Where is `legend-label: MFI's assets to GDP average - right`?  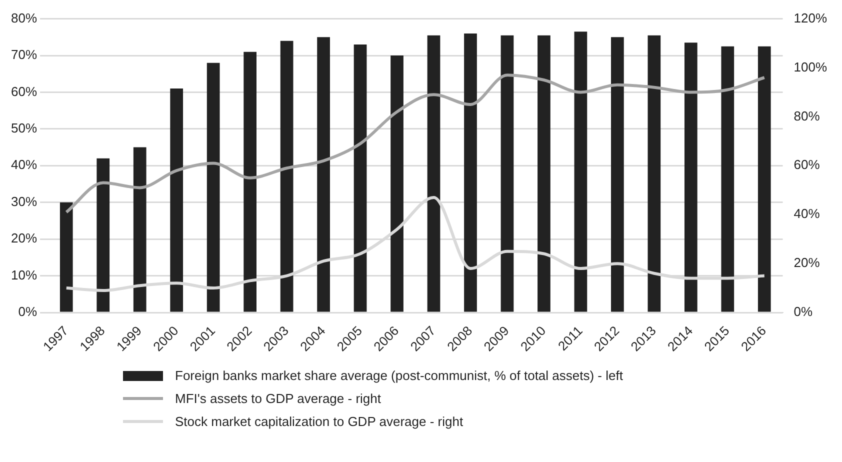
legend-label: MFI's assets to GDP average - right is located at coordinates (278, 398).